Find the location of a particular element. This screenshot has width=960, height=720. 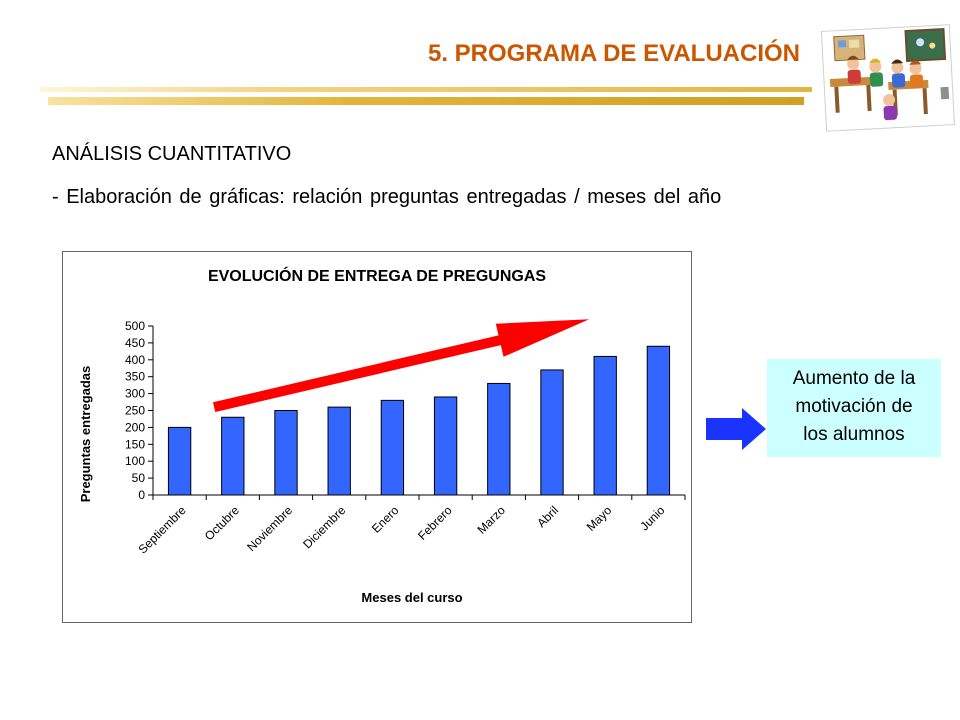

y-axis-label: Preguntas entregadas is located at coordinates (85, 434).